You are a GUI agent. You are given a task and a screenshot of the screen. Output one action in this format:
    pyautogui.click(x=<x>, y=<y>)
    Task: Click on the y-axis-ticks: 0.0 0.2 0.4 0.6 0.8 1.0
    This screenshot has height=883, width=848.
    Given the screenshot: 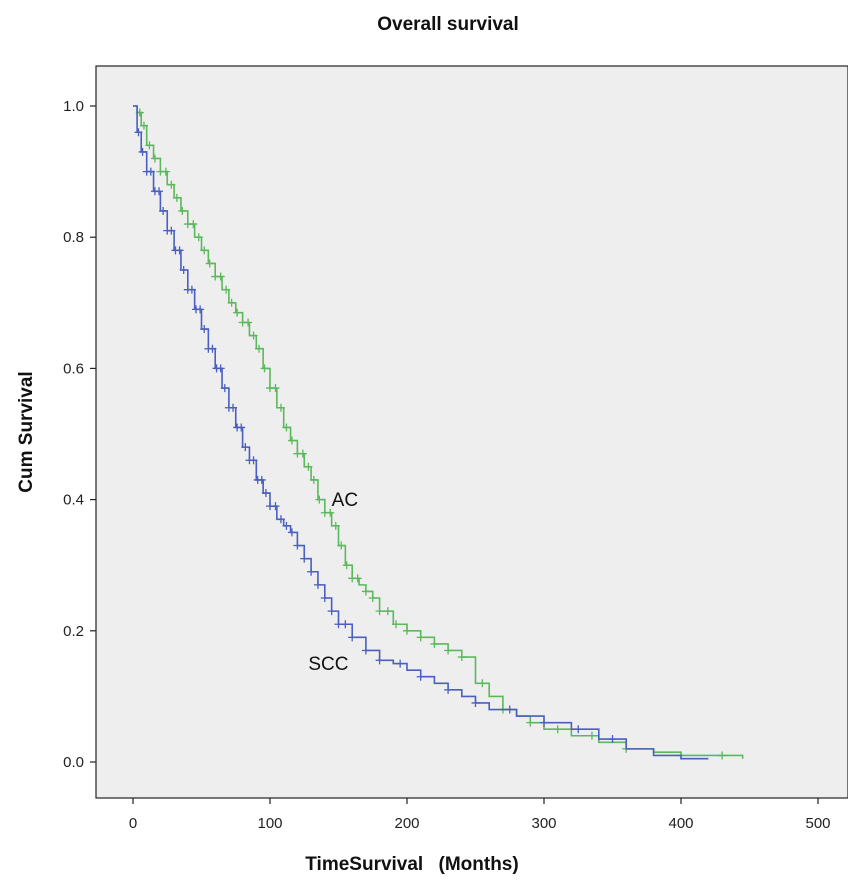 What is the action you would take?
    pyautogui.click(x=79, y=434)
    